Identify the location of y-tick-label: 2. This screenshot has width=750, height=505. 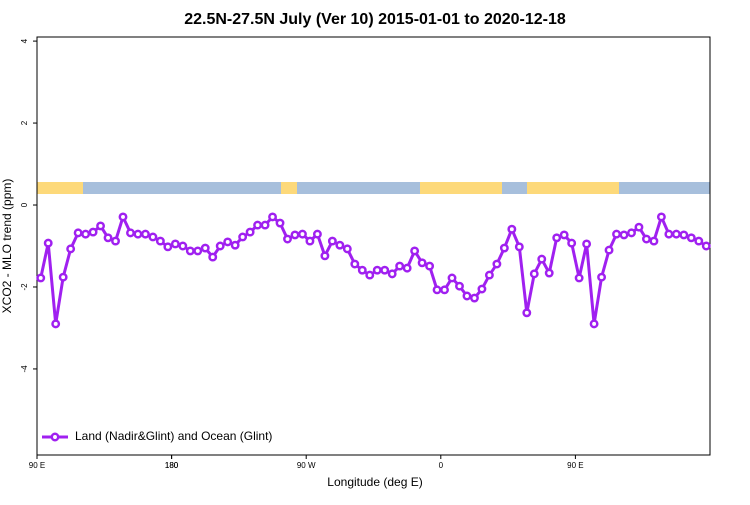
(24, 122).